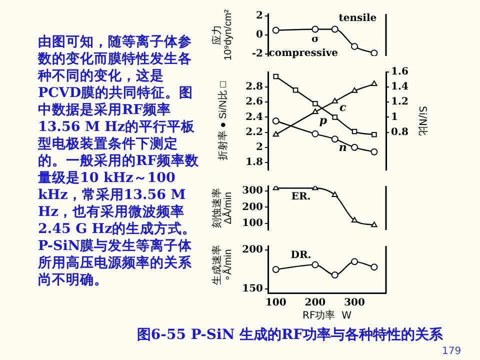 Image resolution: width=480 pixels, height=360 pixels. Describe the element at coordinates (255, 132) in the screenshot. I see `y-tick-label: 2.2` at that location.